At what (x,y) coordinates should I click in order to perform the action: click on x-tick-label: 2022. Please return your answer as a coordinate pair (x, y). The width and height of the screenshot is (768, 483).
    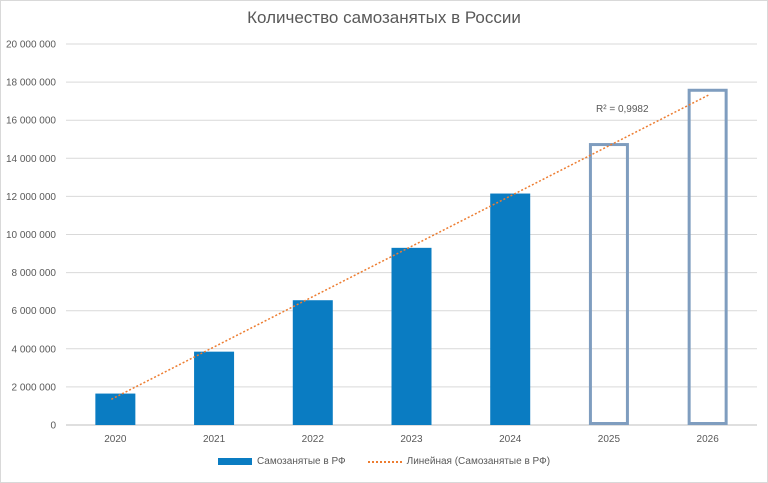
    Looking at the image, I should click on (313, 439).